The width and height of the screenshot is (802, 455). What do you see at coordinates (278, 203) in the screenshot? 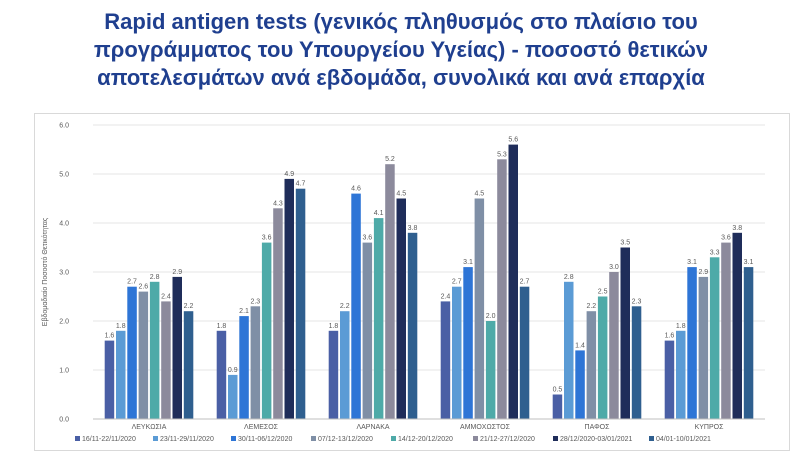
I see `data-label: 4.3` at bounding box center [278, 203].